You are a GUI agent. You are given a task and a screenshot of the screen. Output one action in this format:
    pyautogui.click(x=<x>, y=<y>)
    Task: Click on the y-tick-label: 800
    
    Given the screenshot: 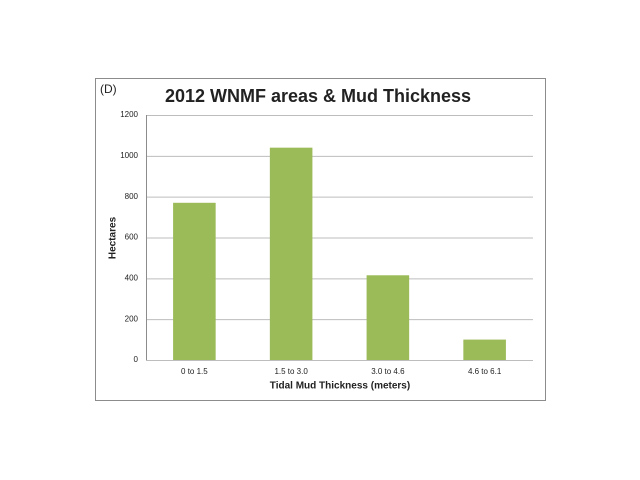 What is the action you would take?
    pyautogui.click(x=132, y=196)
    